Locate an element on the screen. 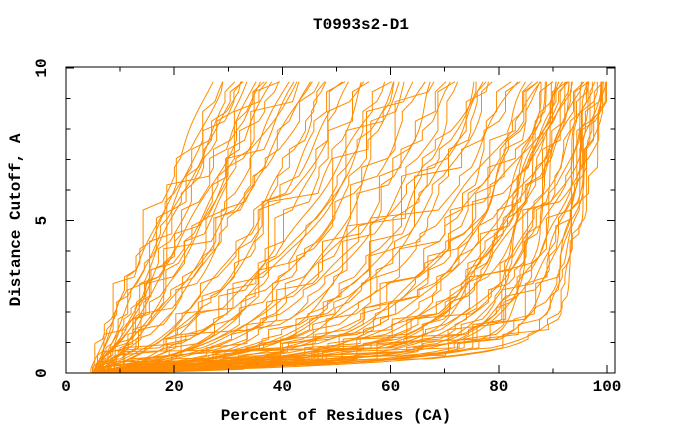  y-tick-label: 5 is located at coordinates (42, 221).